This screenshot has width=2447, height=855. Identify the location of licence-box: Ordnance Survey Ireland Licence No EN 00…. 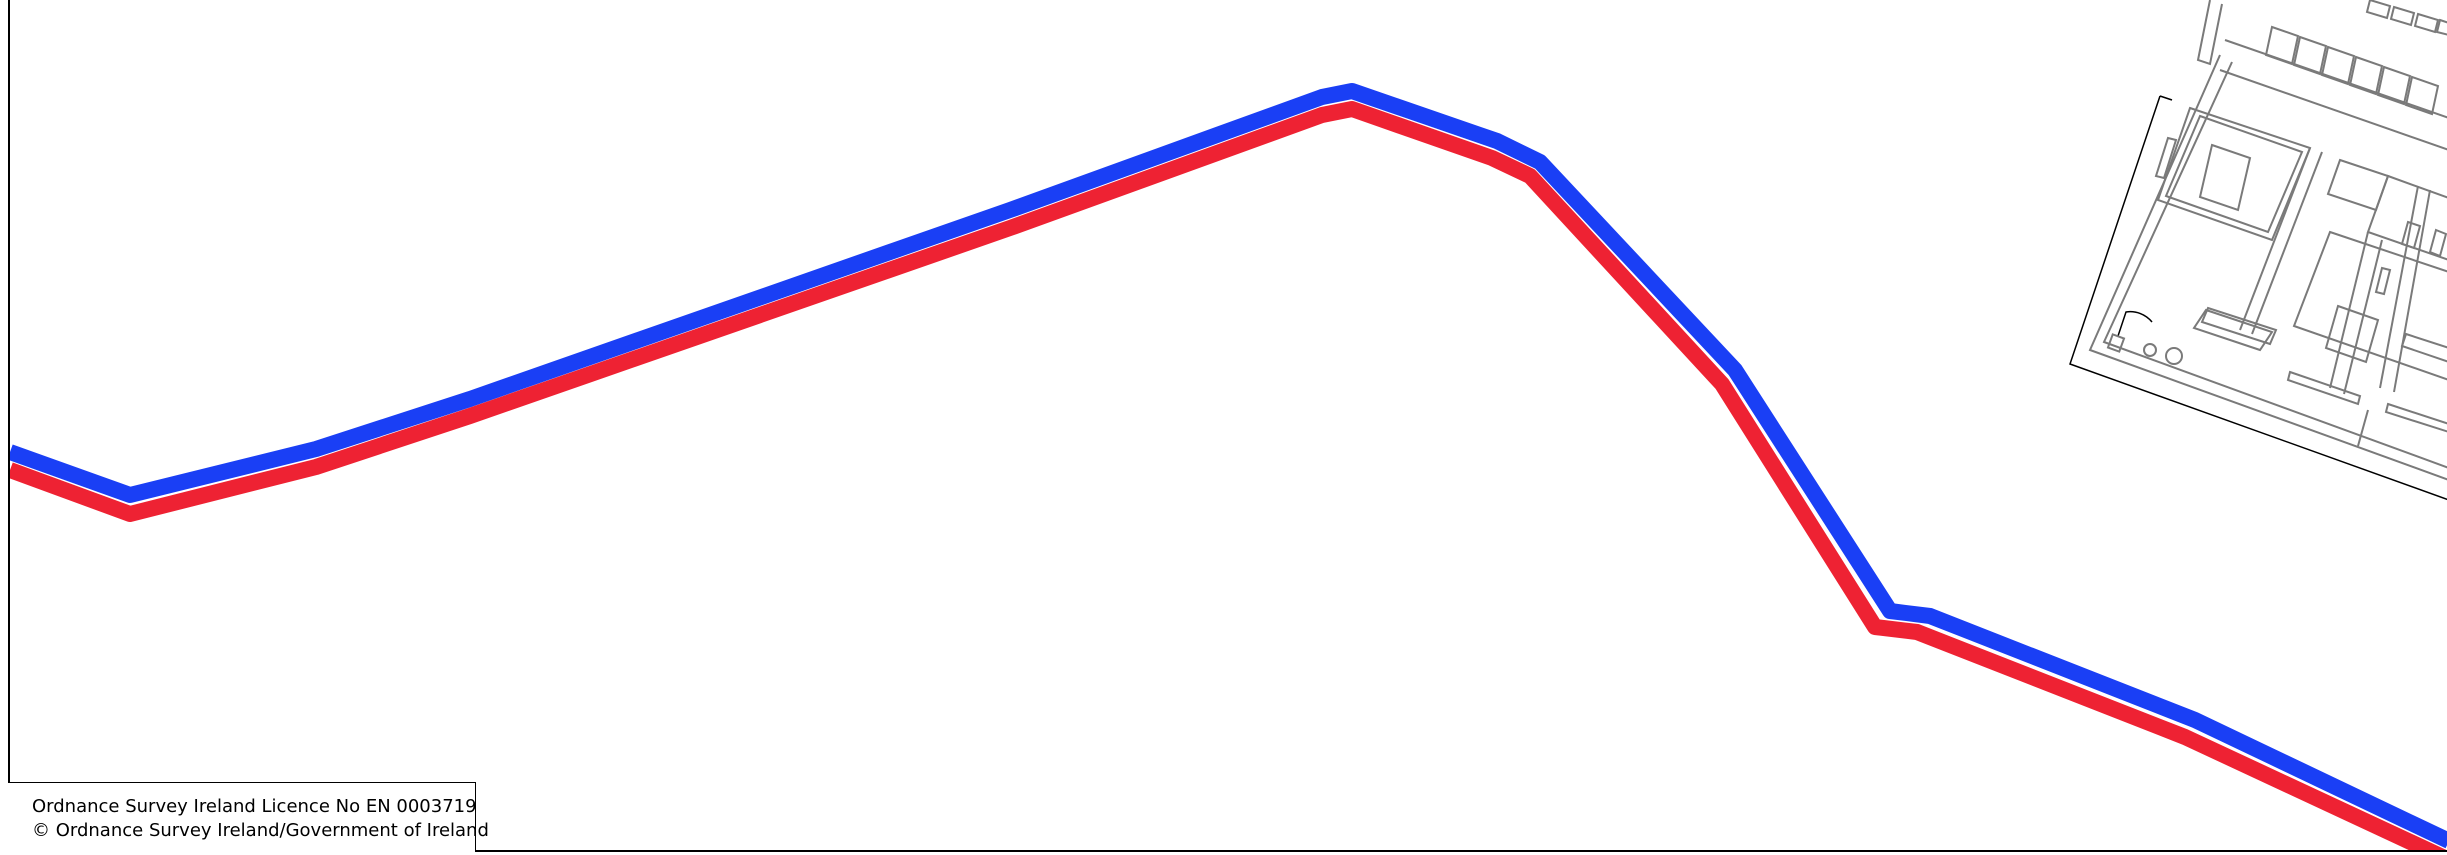
(248, 817).